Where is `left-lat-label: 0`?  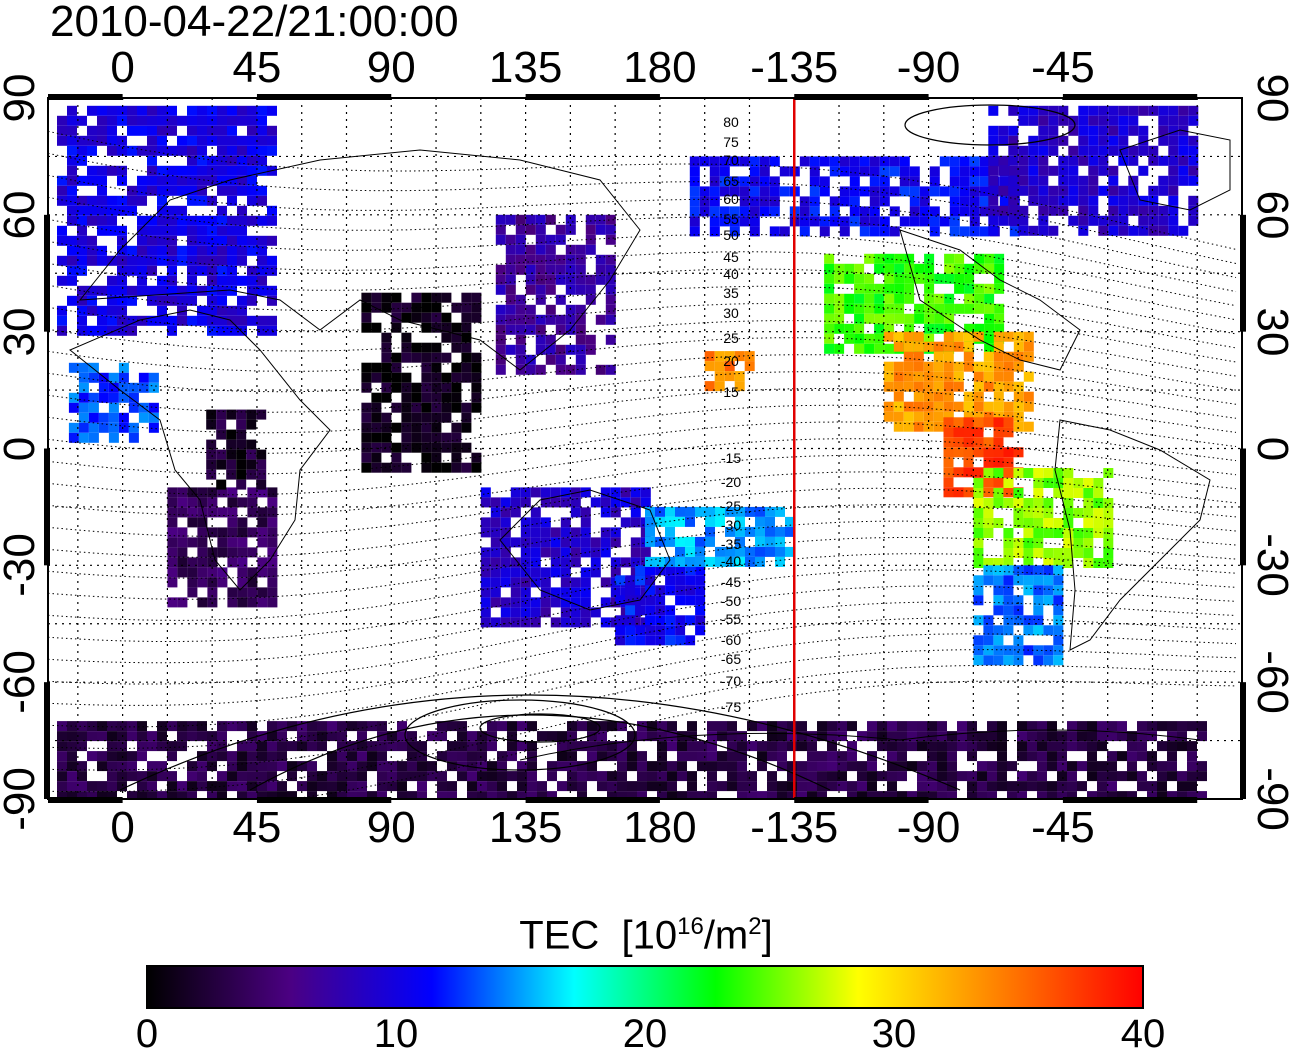 left-lat-label: 0 is located at coordinates (22, 448).